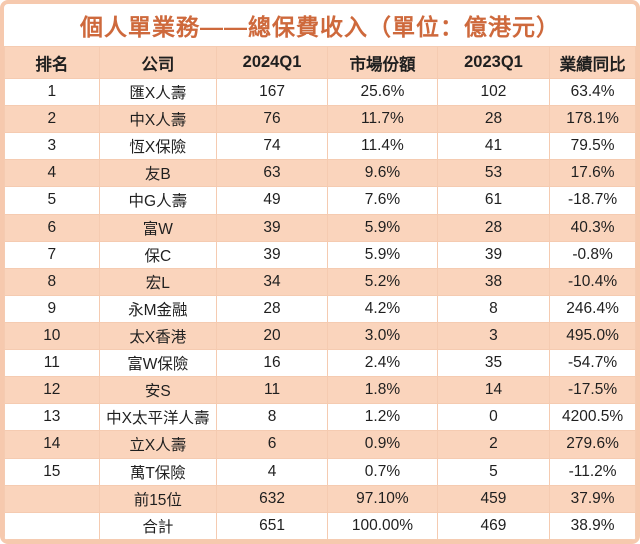 The width and height of the screenshot is (640, 544). I want to click on column-header-rank: 排名, so click(52, 62).